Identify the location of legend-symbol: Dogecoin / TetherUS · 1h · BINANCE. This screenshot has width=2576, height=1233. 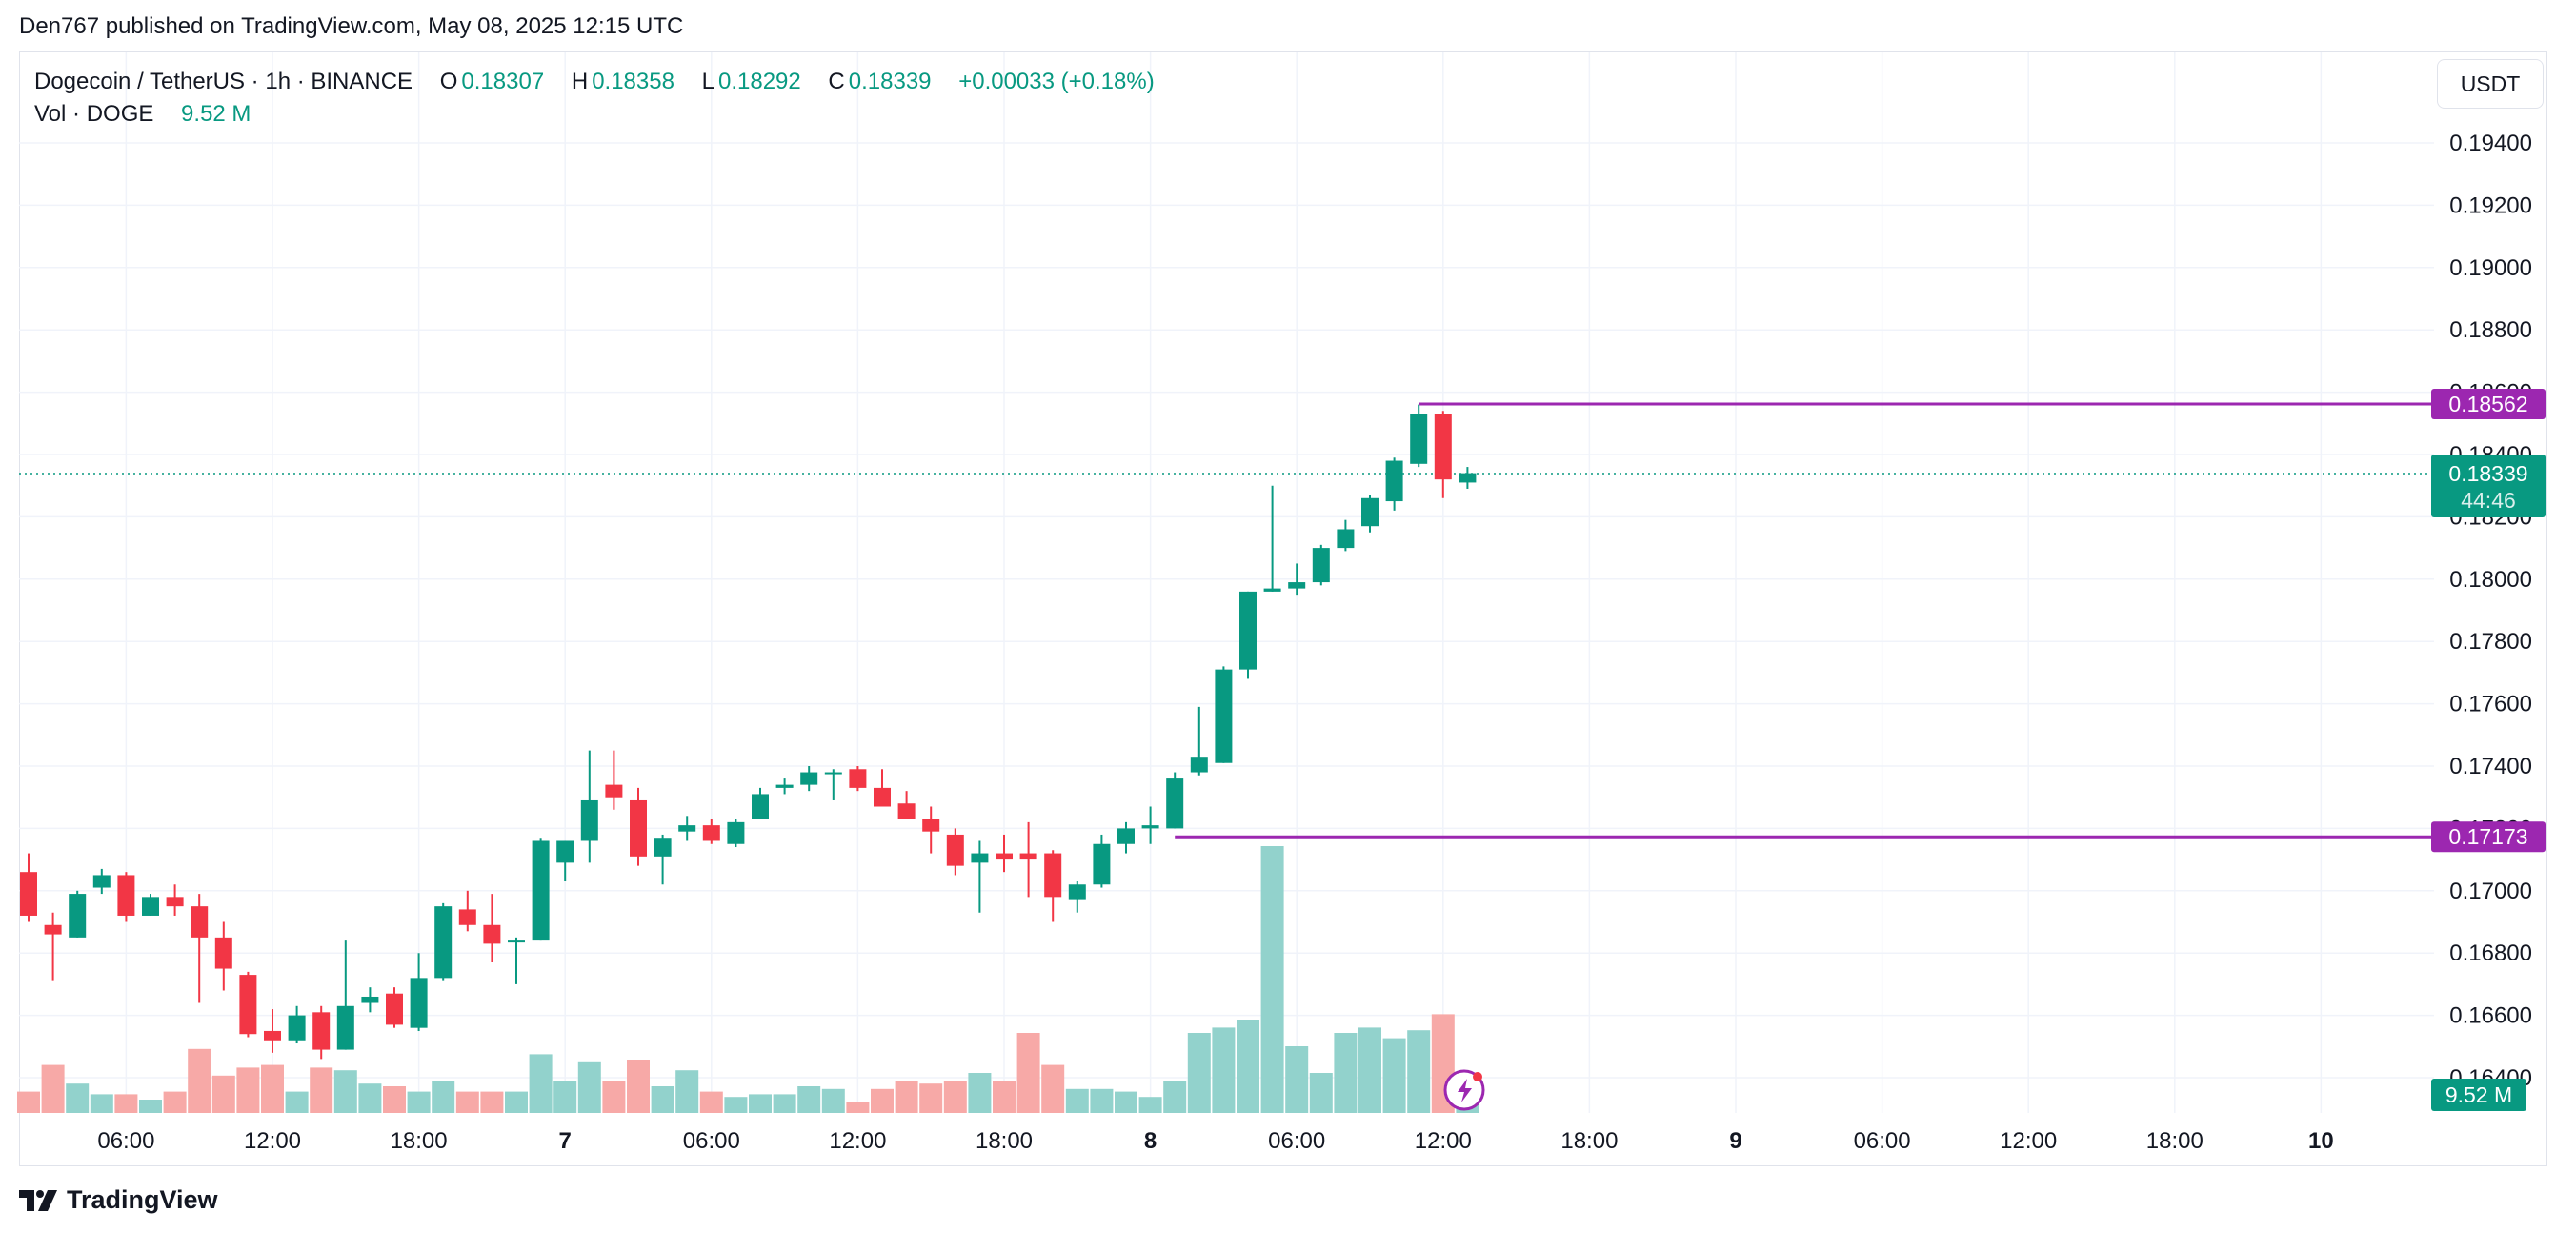
(223, 81).